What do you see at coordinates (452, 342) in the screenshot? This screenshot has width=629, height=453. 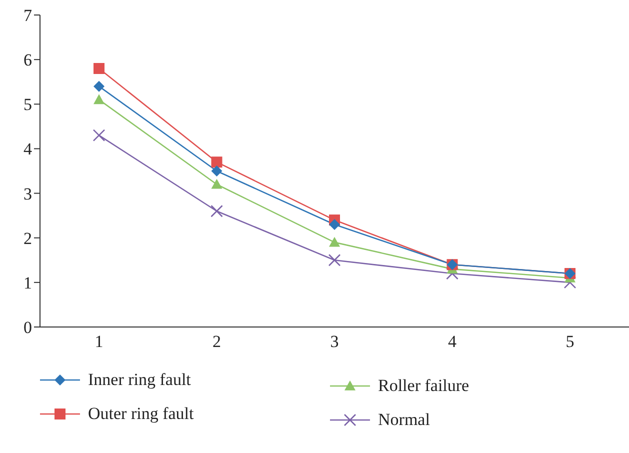 I see `x-tick-label: 4` at bounding box center [452, 342].